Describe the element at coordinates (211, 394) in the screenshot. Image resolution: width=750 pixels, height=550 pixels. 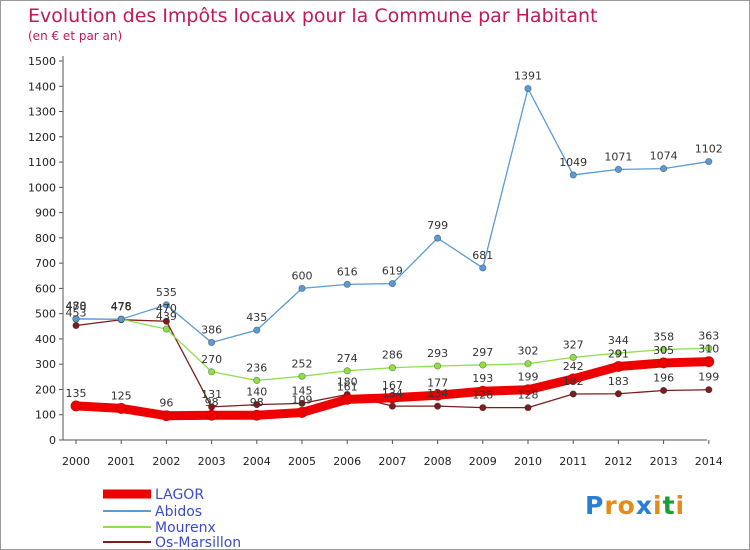
I see `data-label-os-marsillon: 131` at that location.